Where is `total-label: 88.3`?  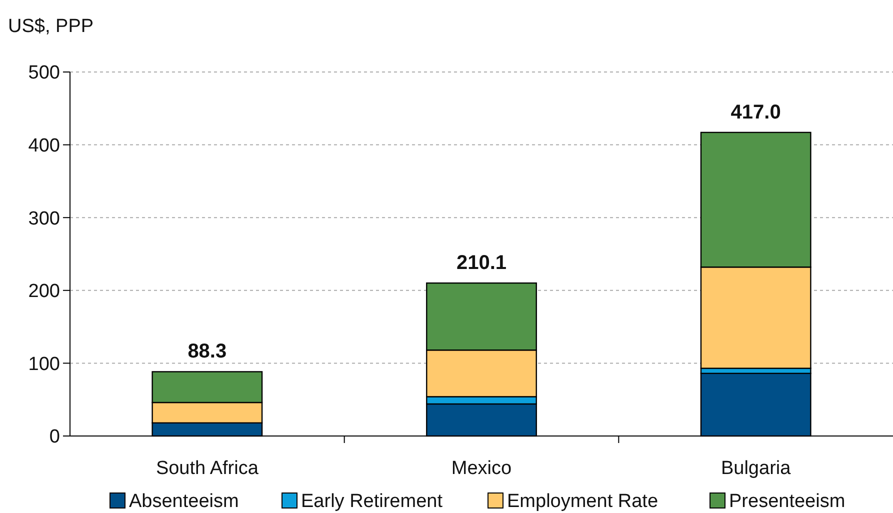
total-label: 88.3 is located at coordinates (207, 351).